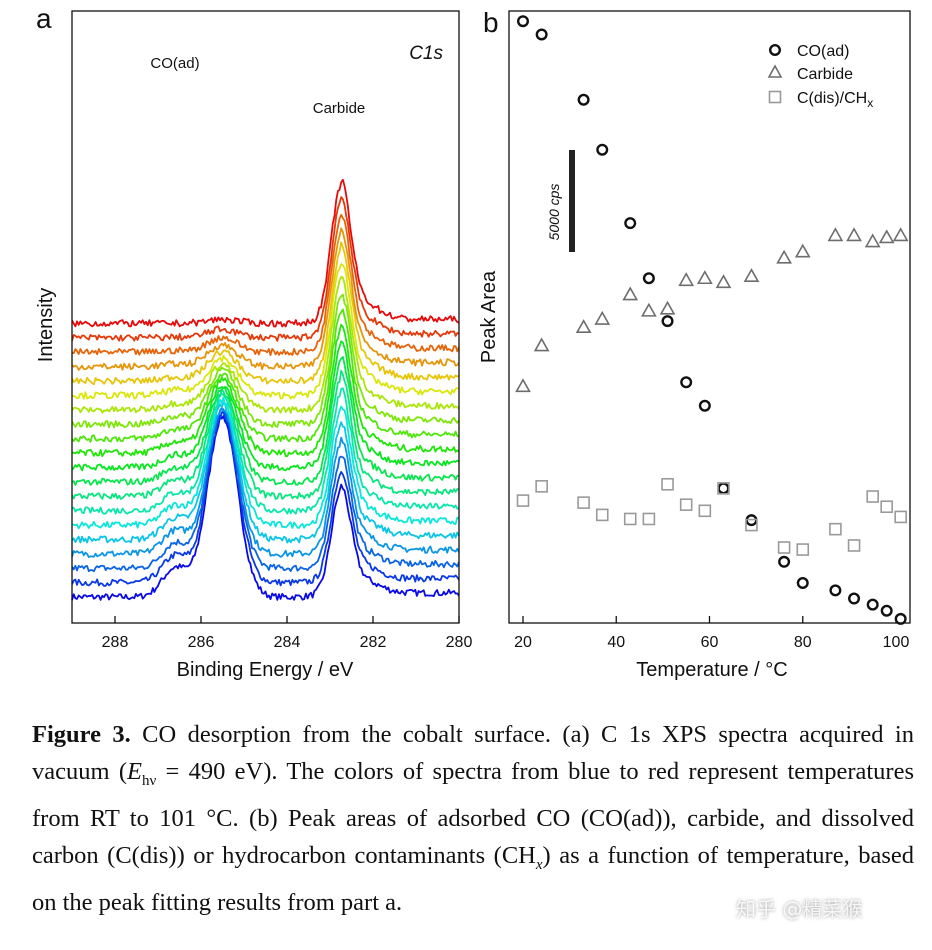 Image resolution: width=932 pixels, height=950 pixels. Describe the element at coordinates (287, 642) in the screenshot. I see `panel-a-x-tick-label: 284` at that location.